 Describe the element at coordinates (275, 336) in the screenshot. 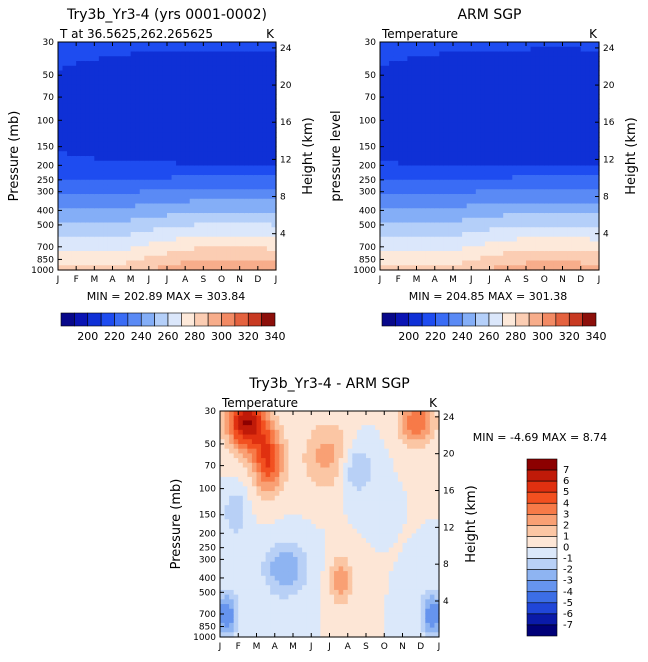

I see `colorbar-label: 340` at that location.